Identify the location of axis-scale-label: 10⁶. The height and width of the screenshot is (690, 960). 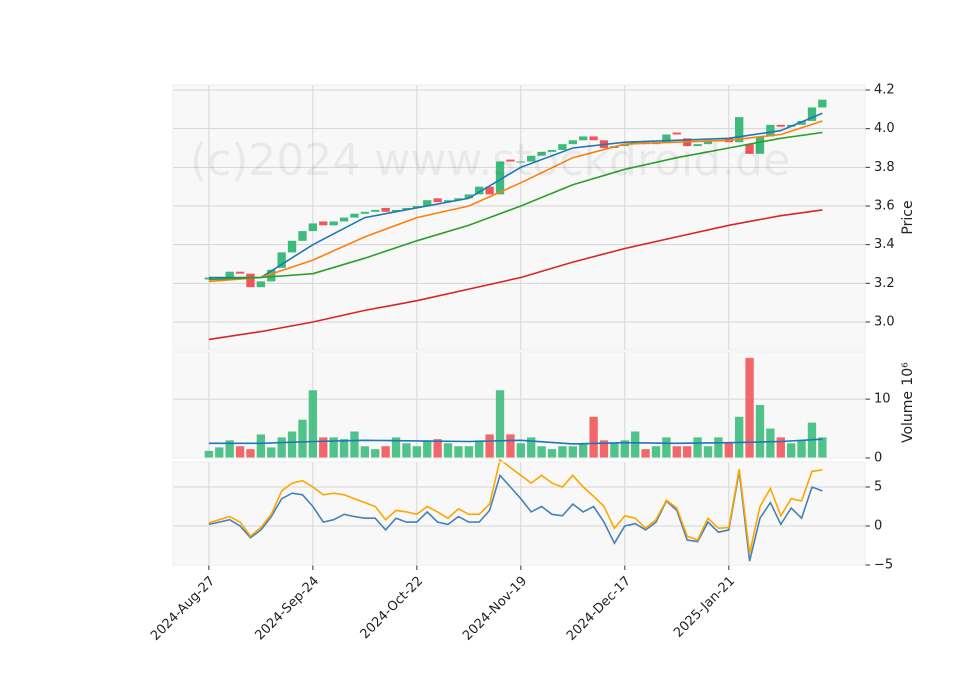
(908, 374).